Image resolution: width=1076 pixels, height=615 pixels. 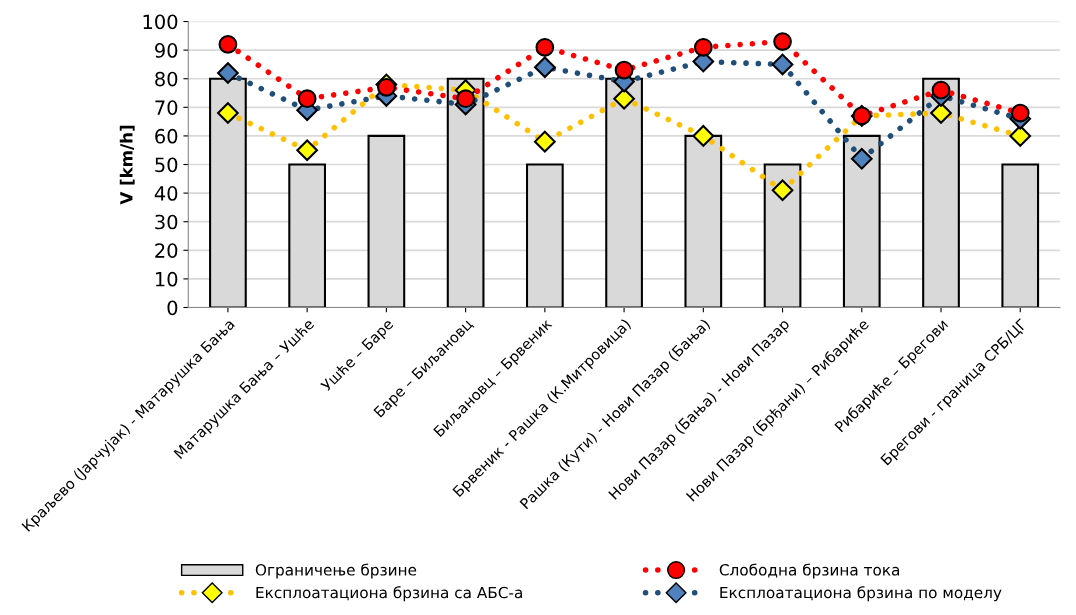 I want to click on y-tick-label: 40, so click(x=166, y=193).